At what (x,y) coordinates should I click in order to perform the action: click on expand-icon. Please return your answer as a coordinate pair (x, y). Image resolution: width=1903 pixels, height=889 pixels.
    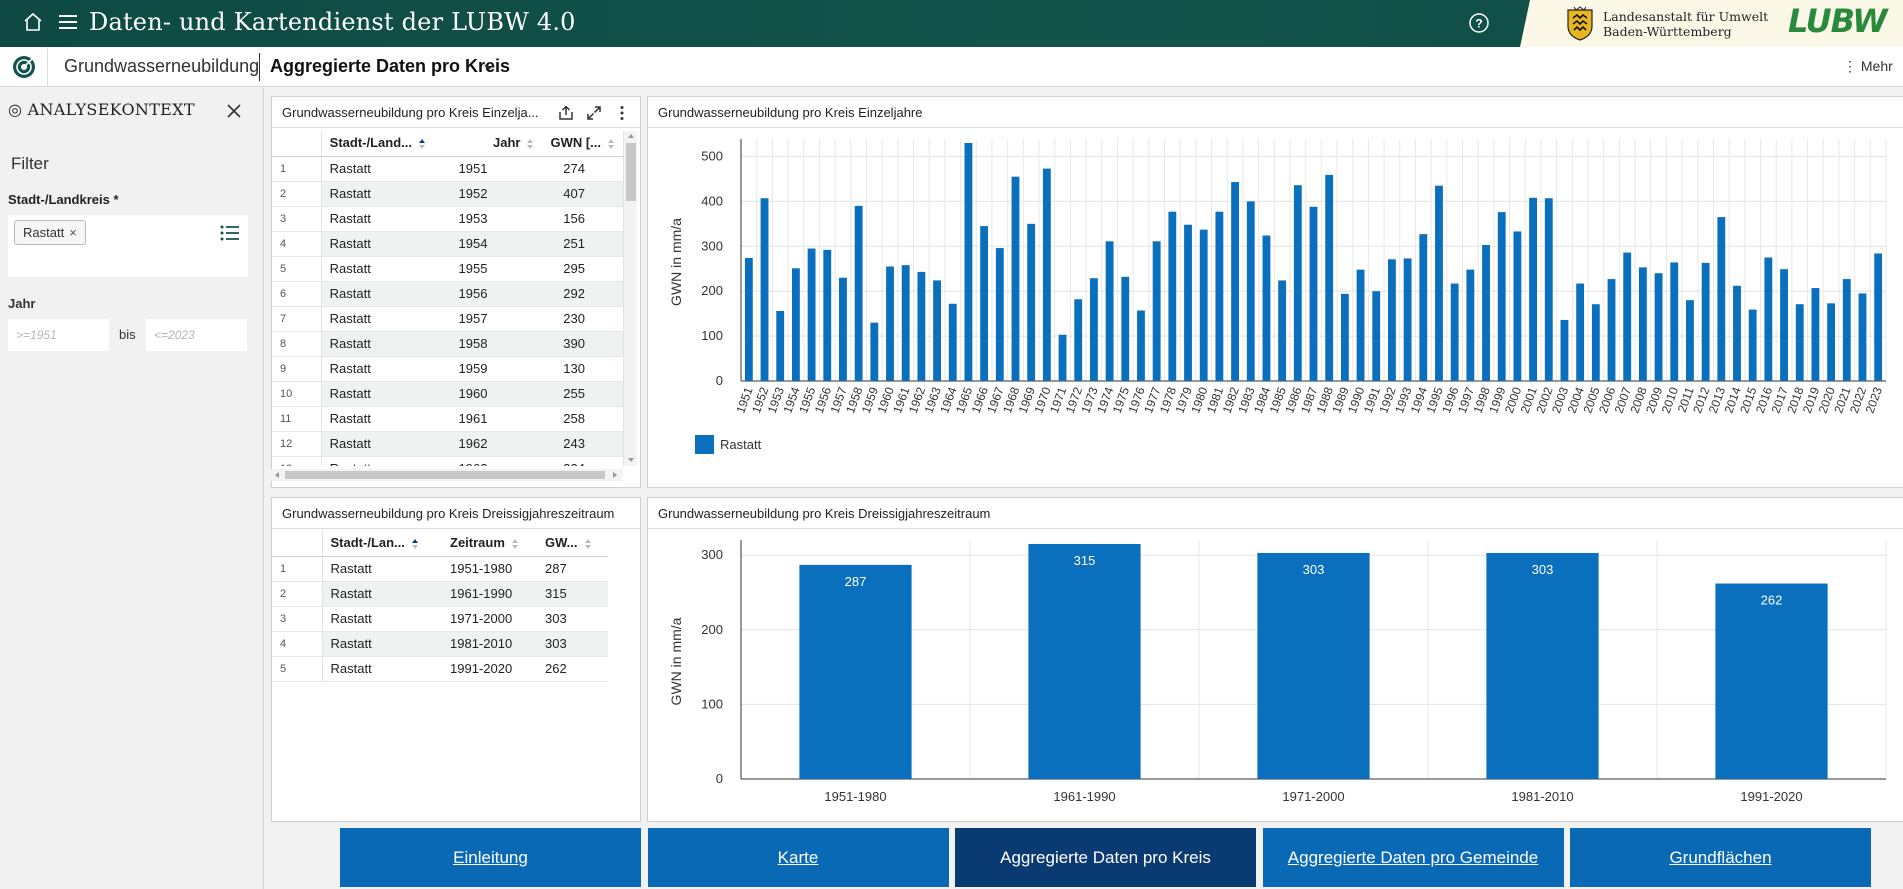
    Looking at the image, I should click on (594, 113).